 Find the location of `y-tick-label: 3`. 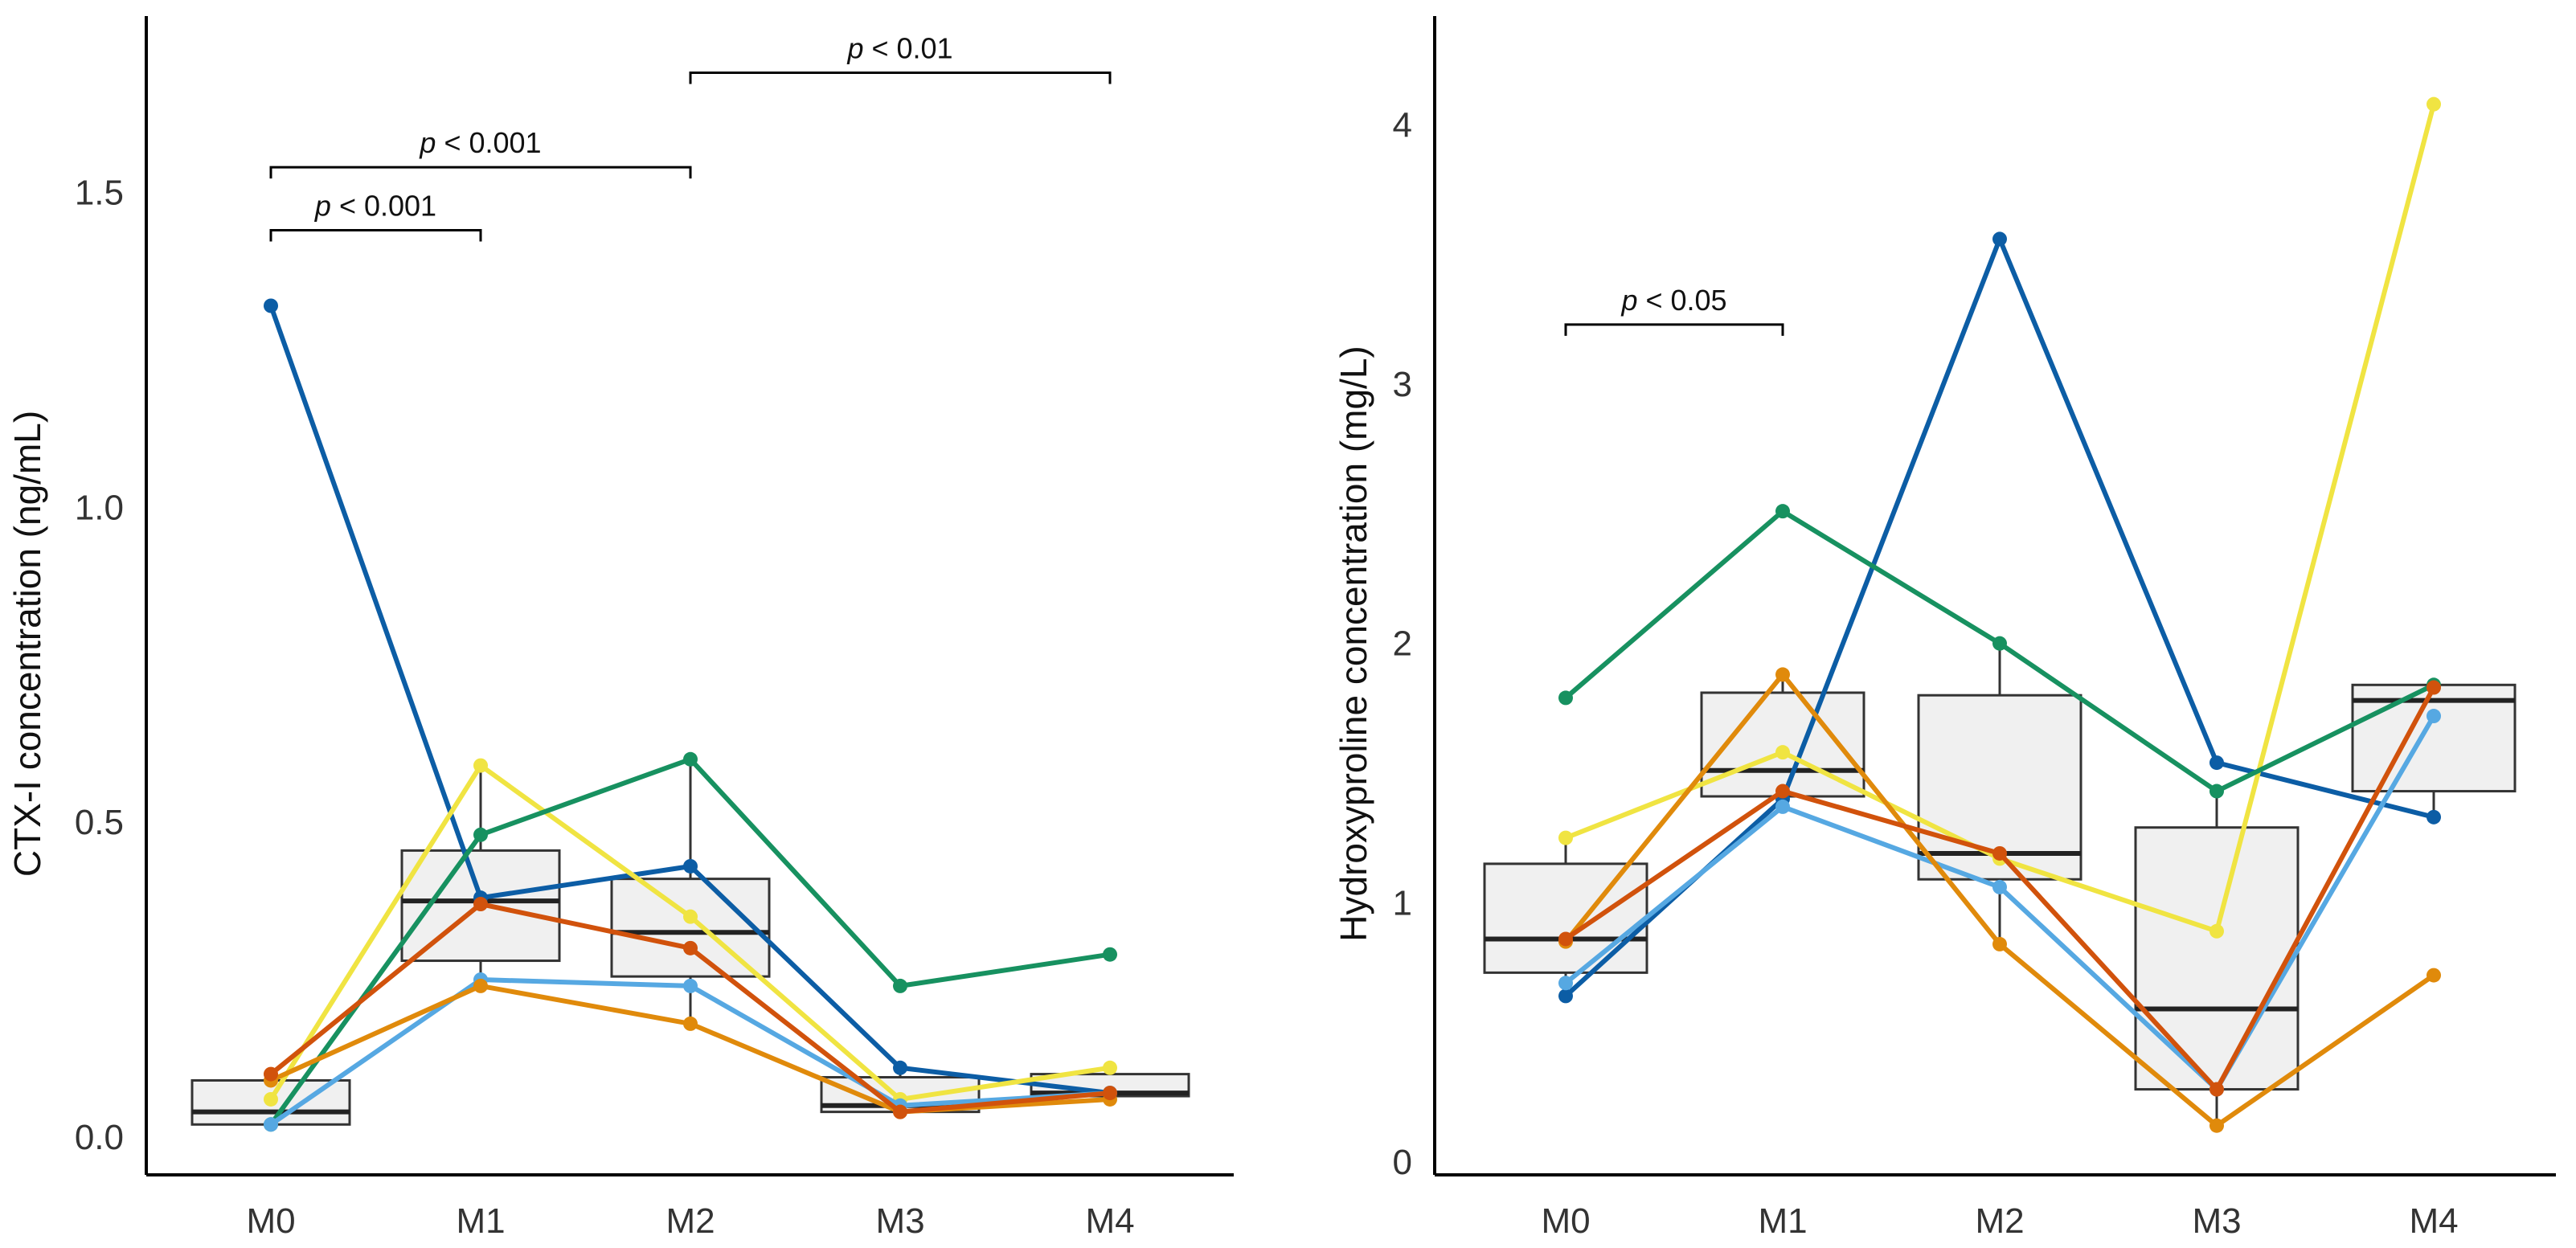

y-tick-label: 3 is located at coordinates (1402, 384).